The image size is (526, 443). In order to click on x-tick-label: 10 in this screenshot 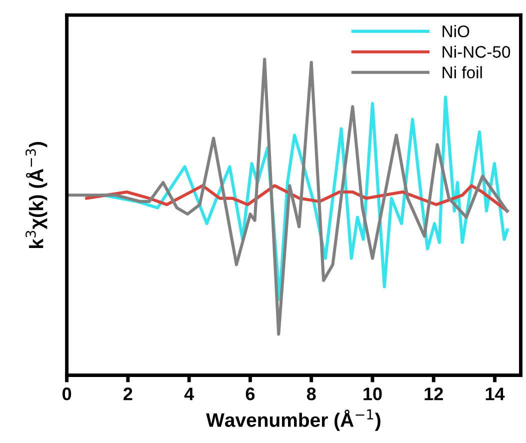, I will do `click(373, 394)`.